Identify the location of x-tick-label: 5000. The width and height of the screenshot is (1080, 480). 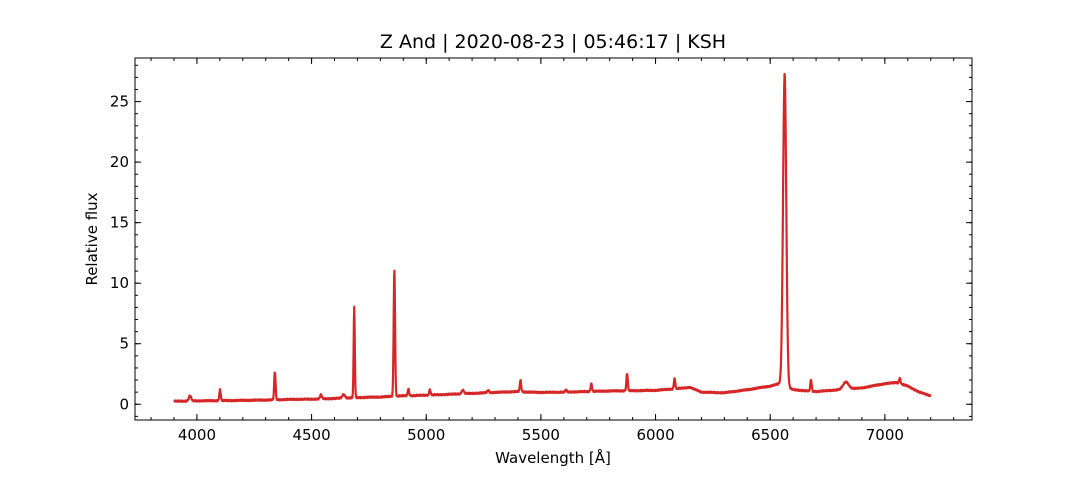
(426, 435).